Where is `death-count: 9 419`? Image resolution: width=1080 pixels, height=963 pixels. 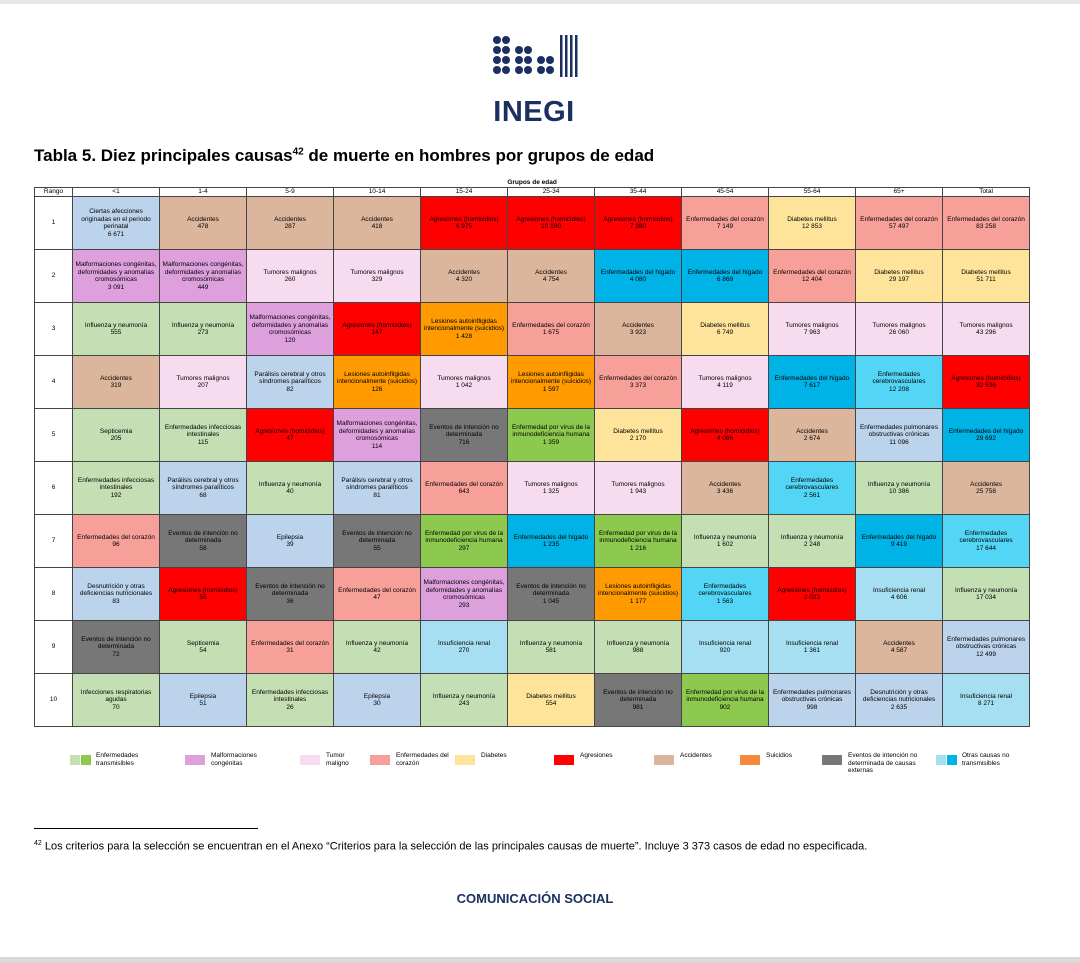
death-count: 9 419 is located at coordinates (899, 544).